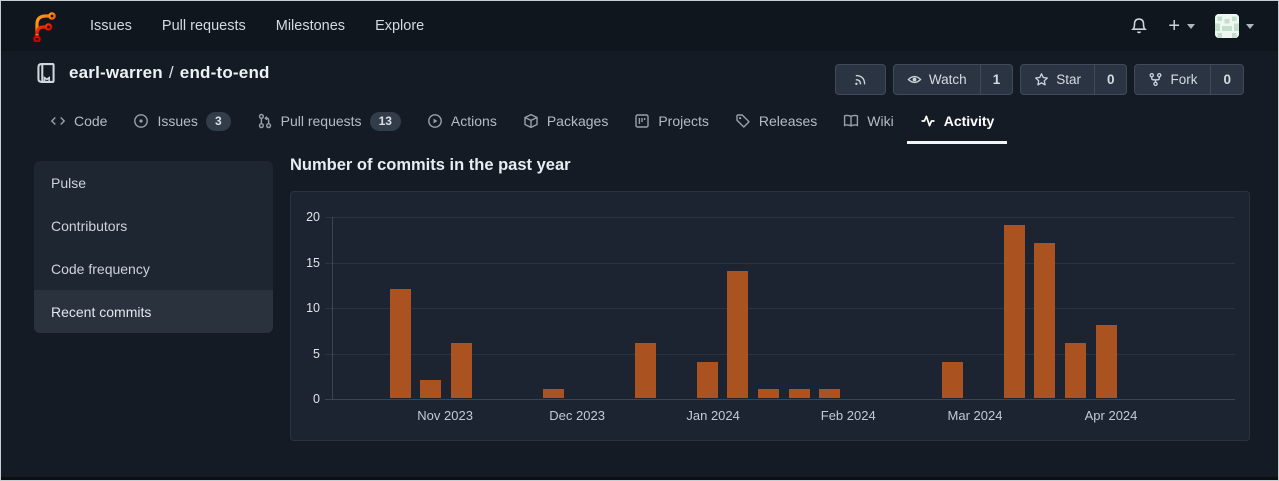  I want to click on fork-icon, so click(1155, 79).